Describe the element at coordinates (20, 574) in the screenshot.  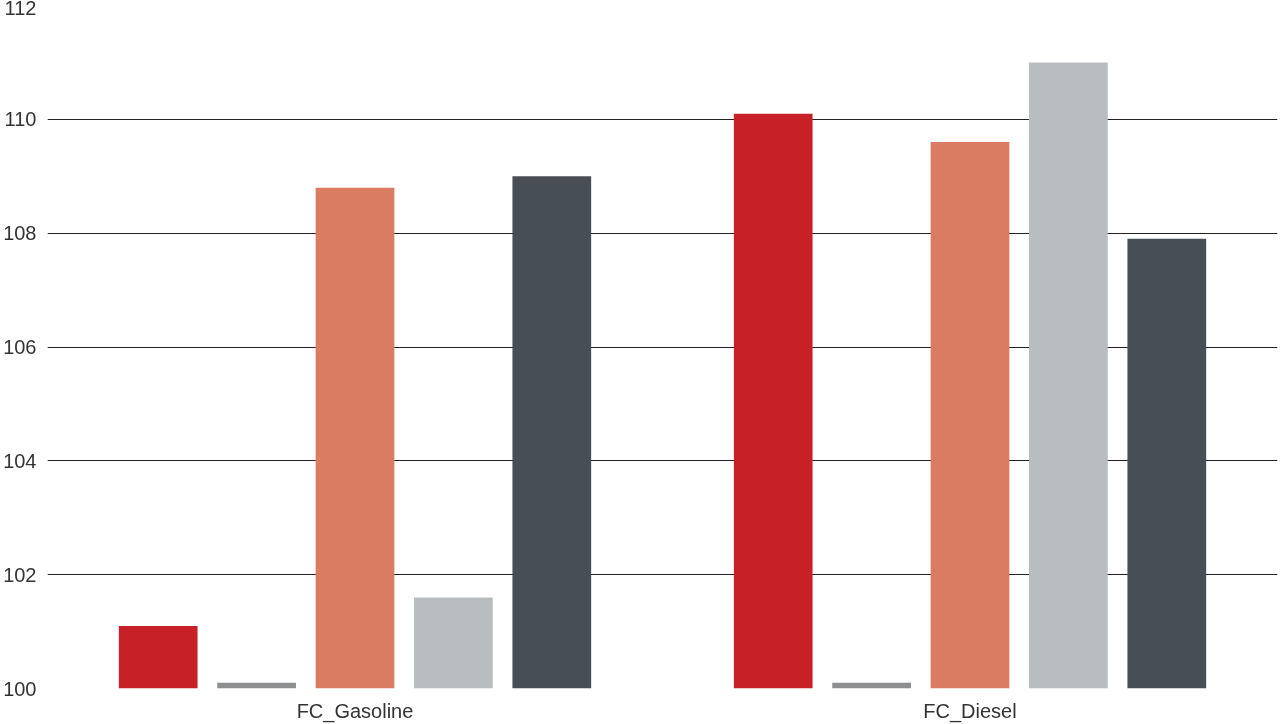
I see `y-tick-label: 102` at that location.